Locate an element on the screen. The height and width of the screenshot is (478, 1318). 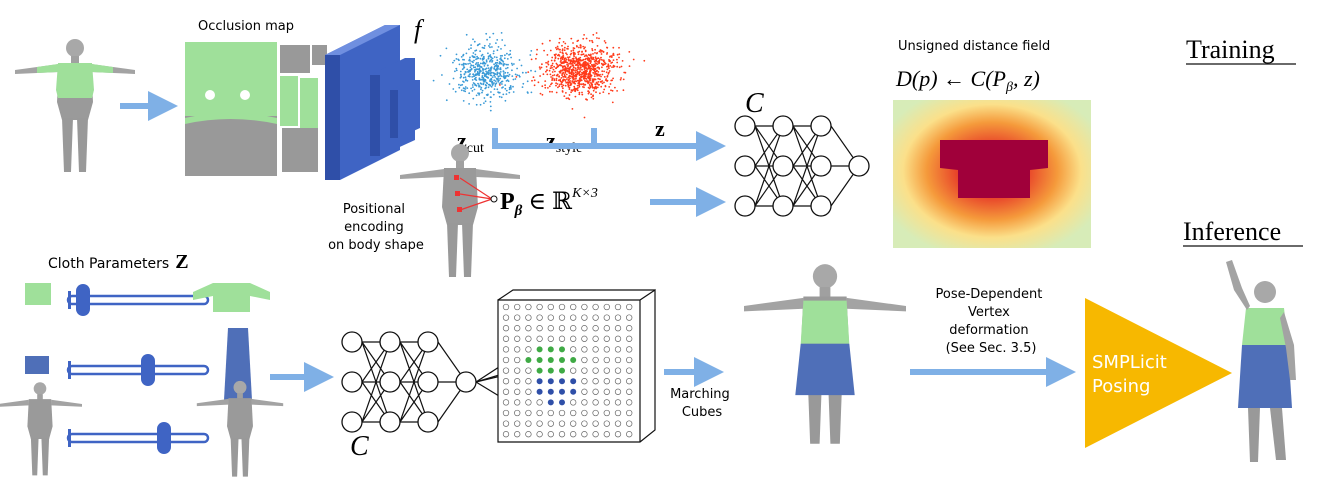
output-body-posed is located at coordinates (1261, 361).